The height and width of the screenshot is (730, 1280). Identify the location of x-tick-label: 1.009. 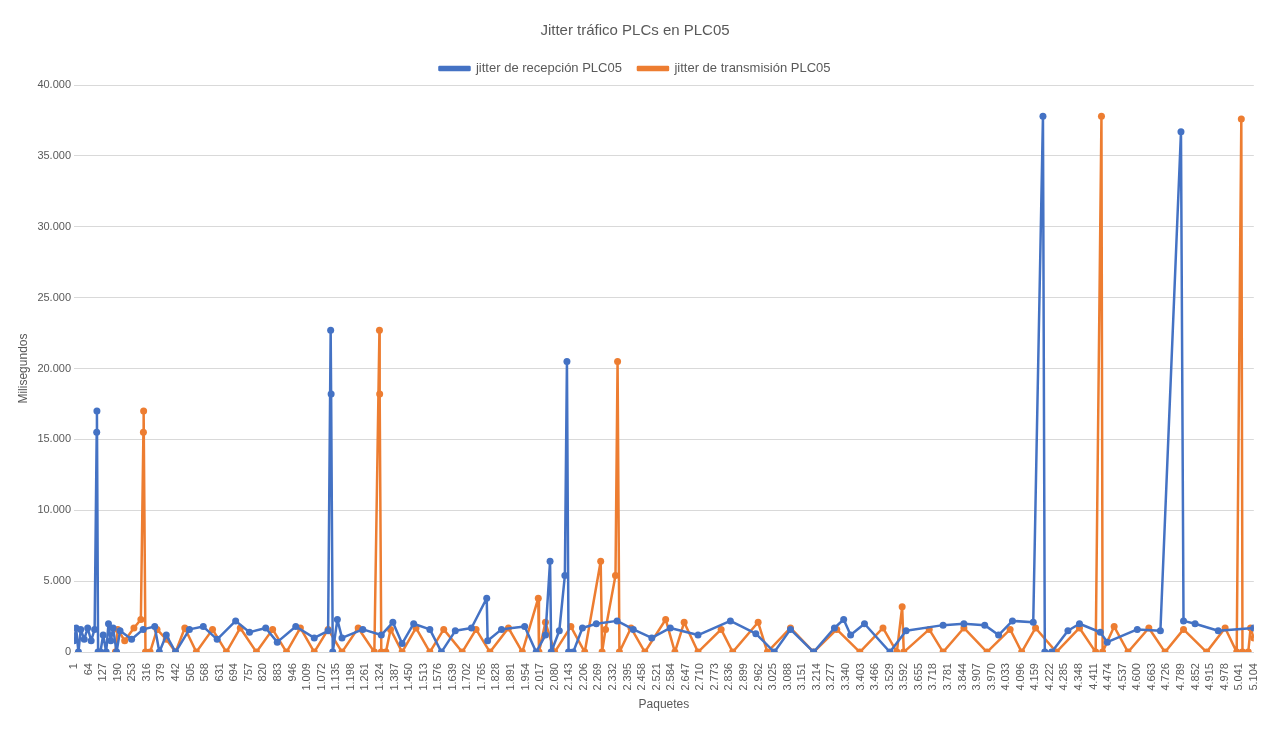
(306, 677).